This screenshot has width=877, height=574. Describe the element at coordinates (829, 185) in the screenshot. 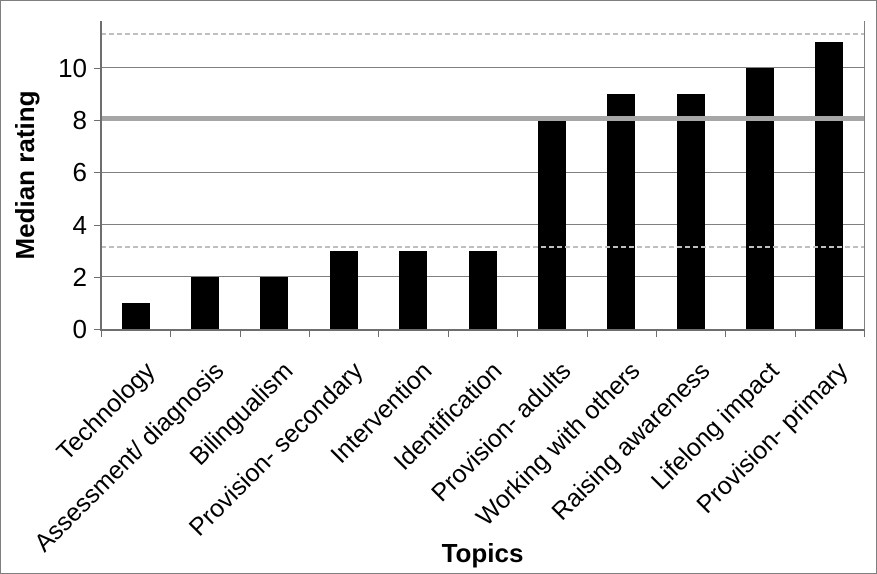

I see `bar-provision-primary` at that location.